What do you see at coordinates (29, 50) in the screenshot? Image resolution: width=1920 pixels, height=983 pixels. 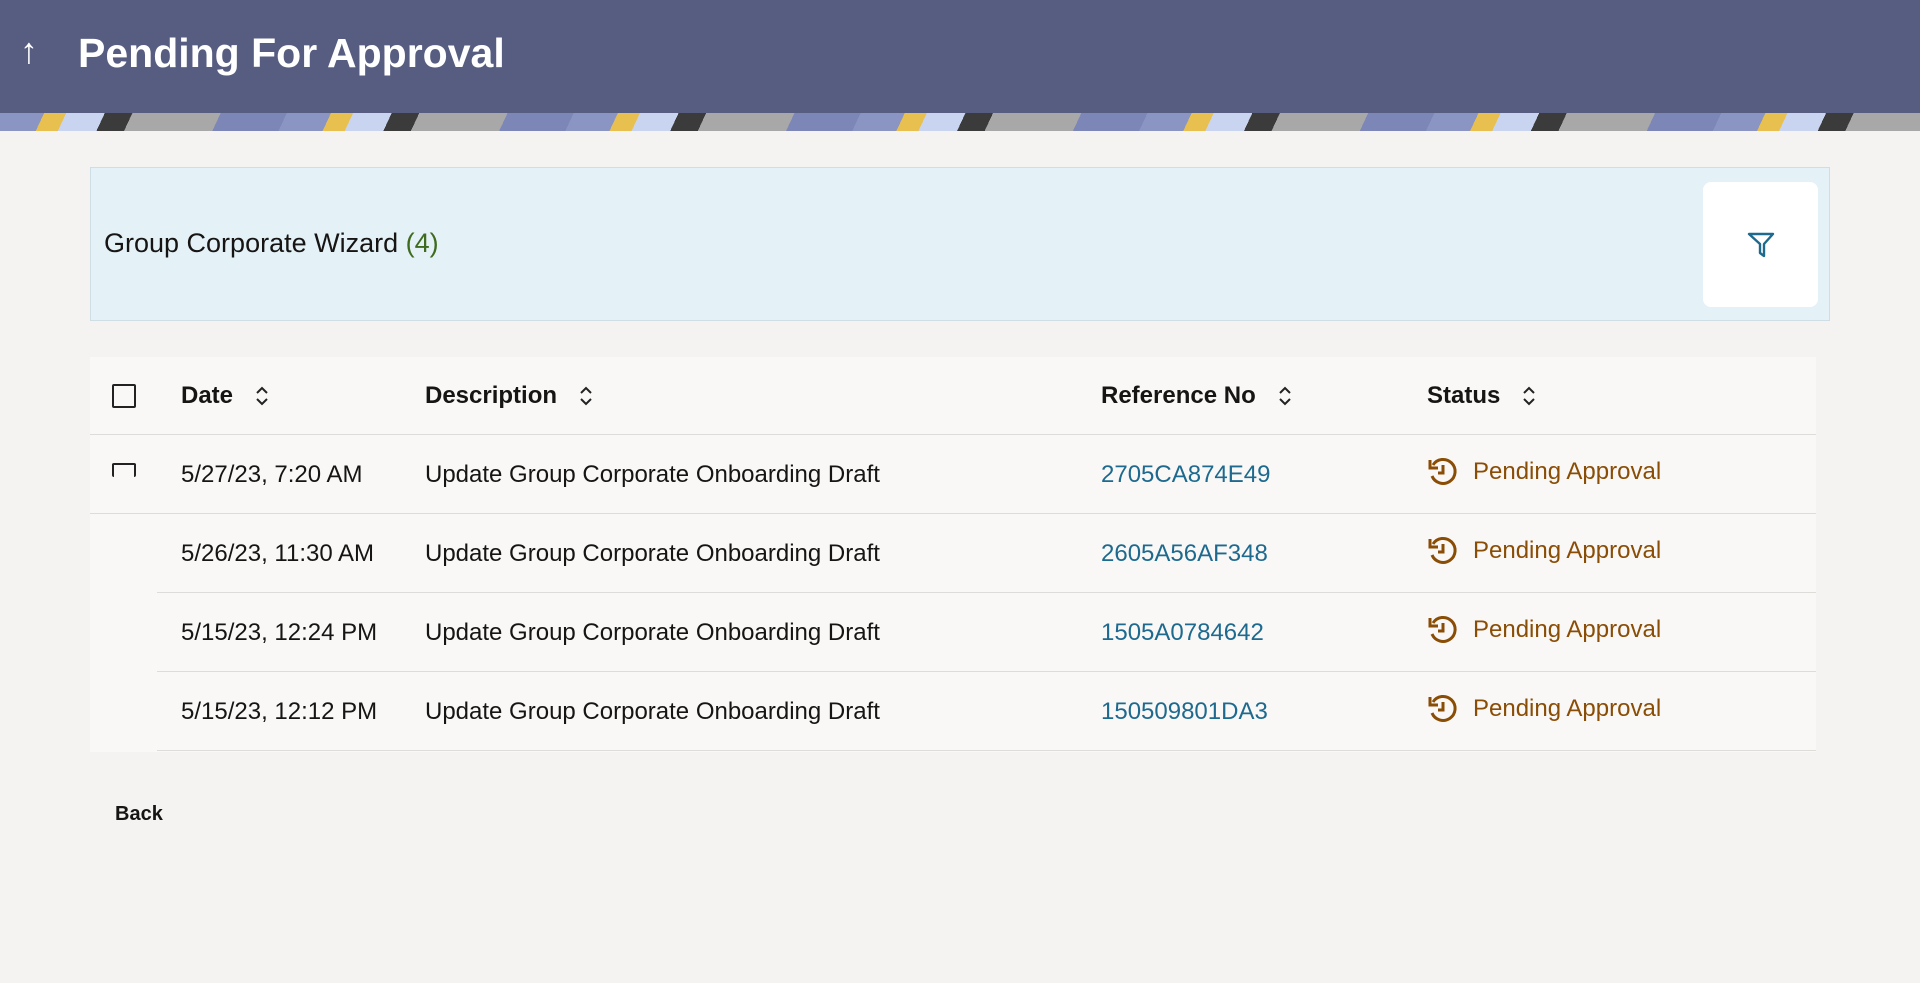 I see `arrow-up-icon: ↑` at bounding box center [29, 50].